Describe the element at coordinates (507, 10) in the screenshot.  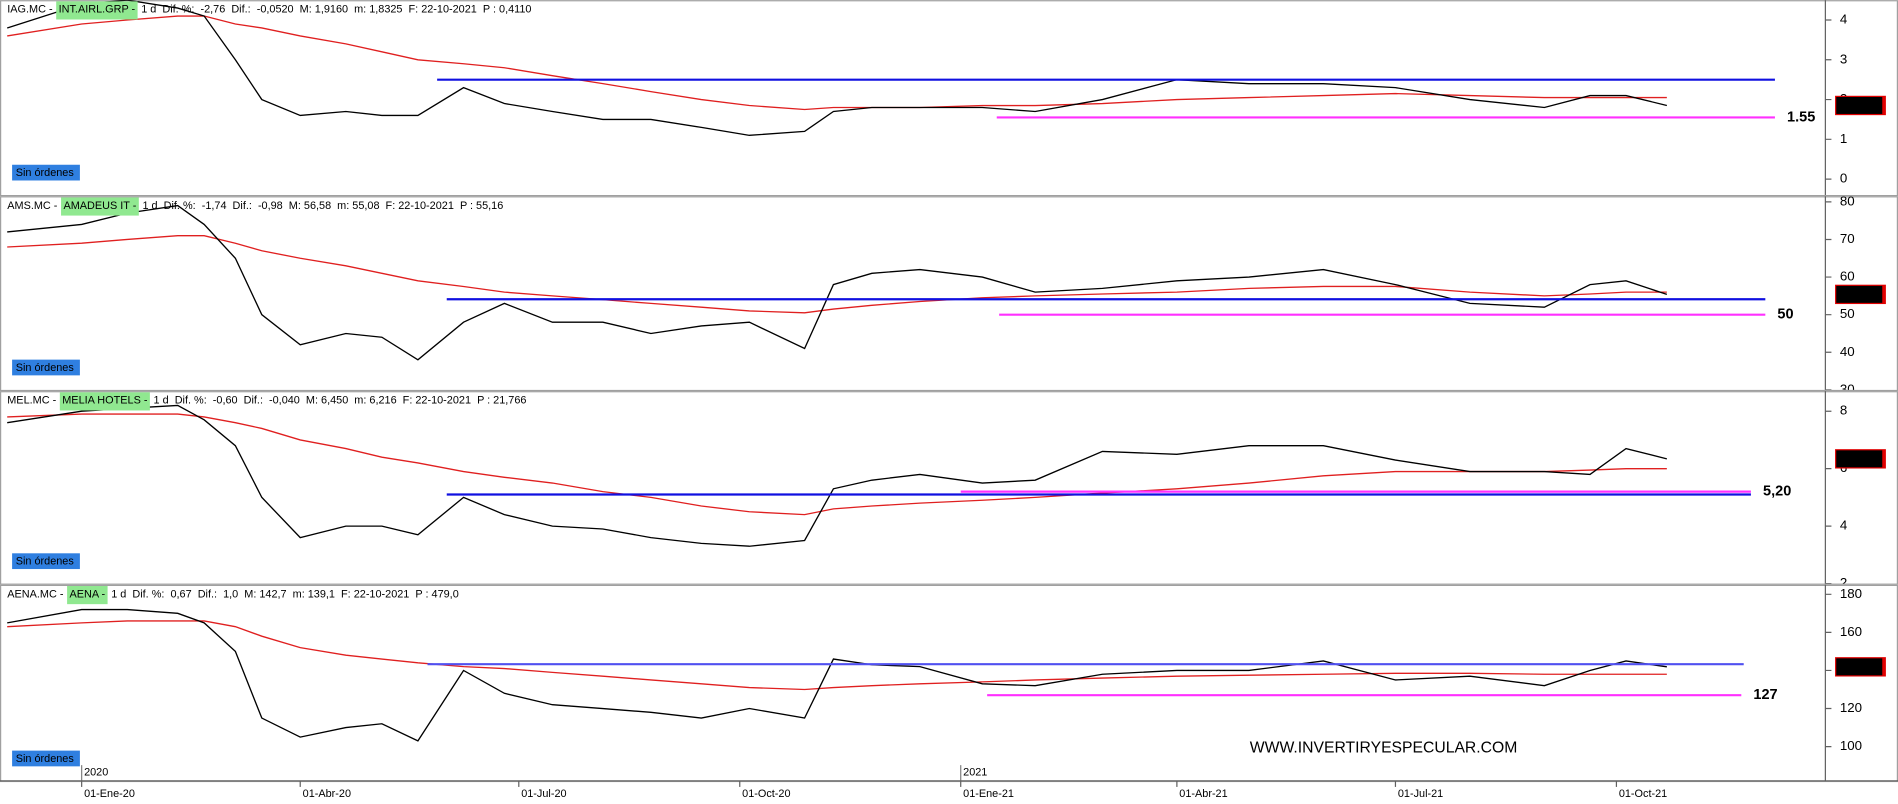
I see `header-text: P : 0,4110` at that location.